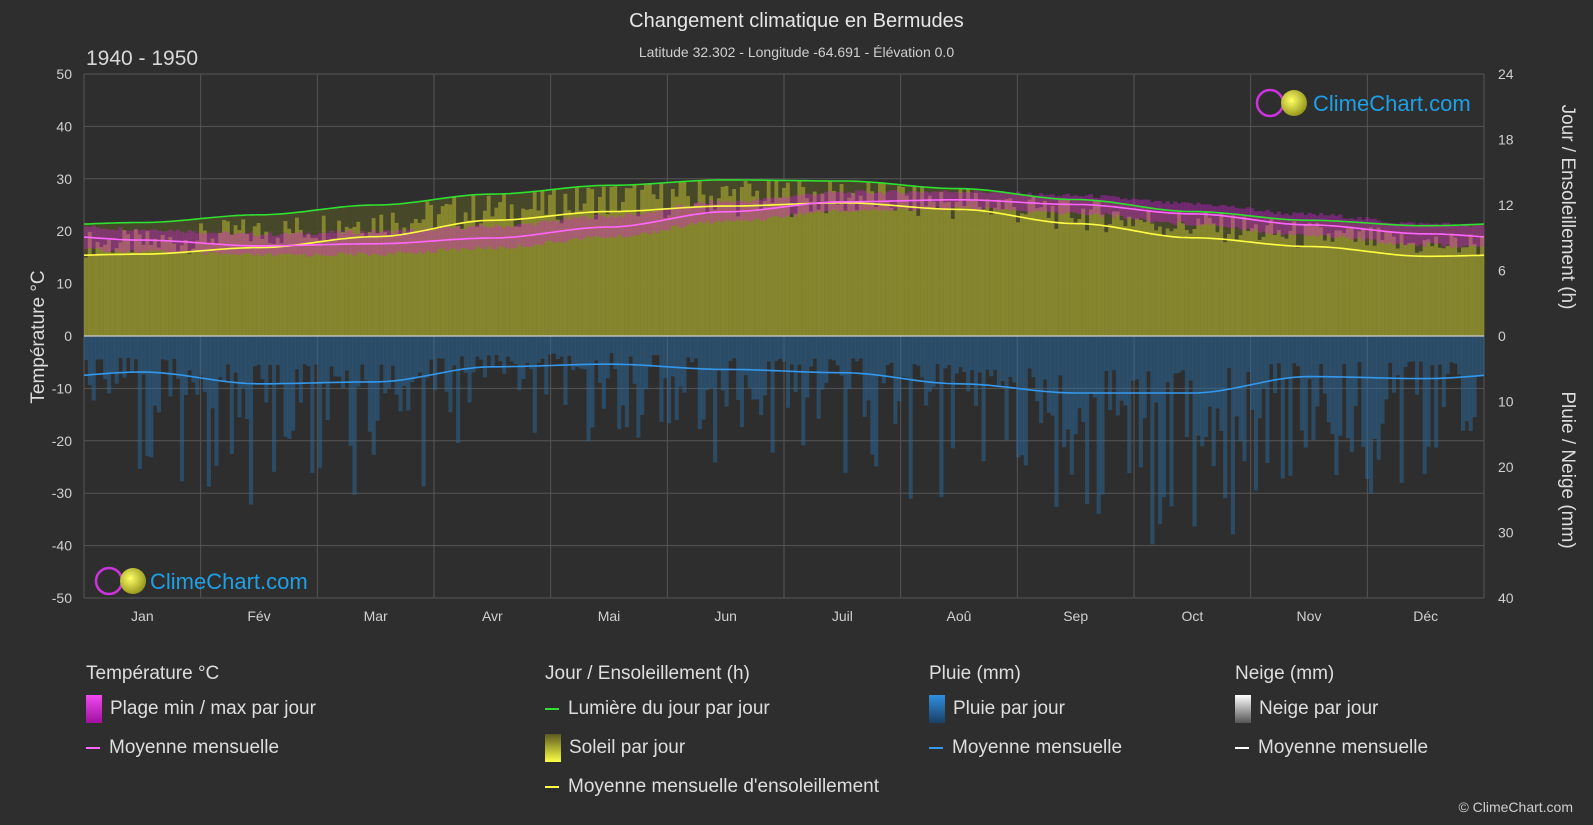 The width and height of the screenshot is (1593, 825). I want to click on right-tick-label-mm: 20, so click(1506, 467).